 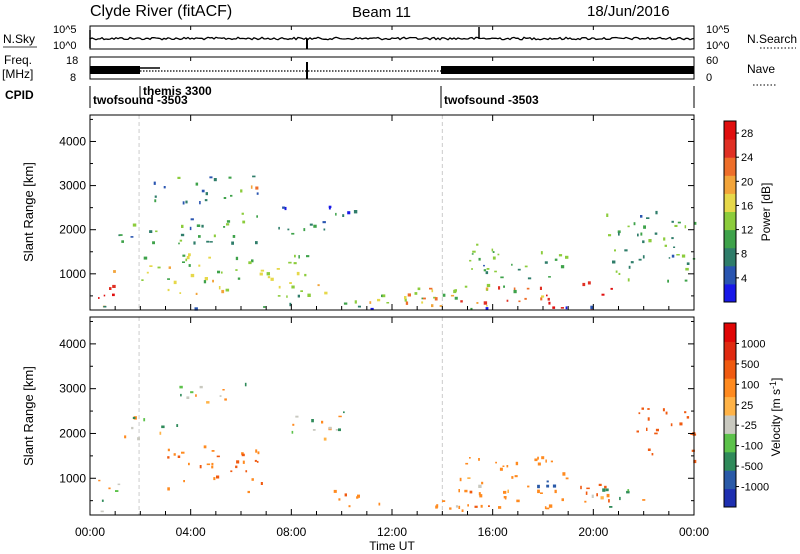 What do you see at coordinates (747, 158) in the screenshot?
I see `colorbar-tick-label: 24` at bounding box center [747, 158].